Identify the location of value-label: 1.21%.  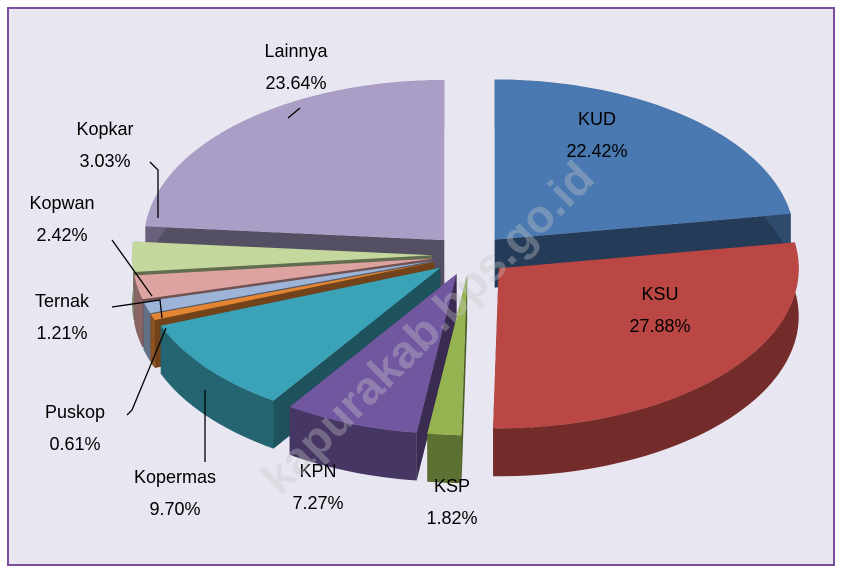
(61, 333).